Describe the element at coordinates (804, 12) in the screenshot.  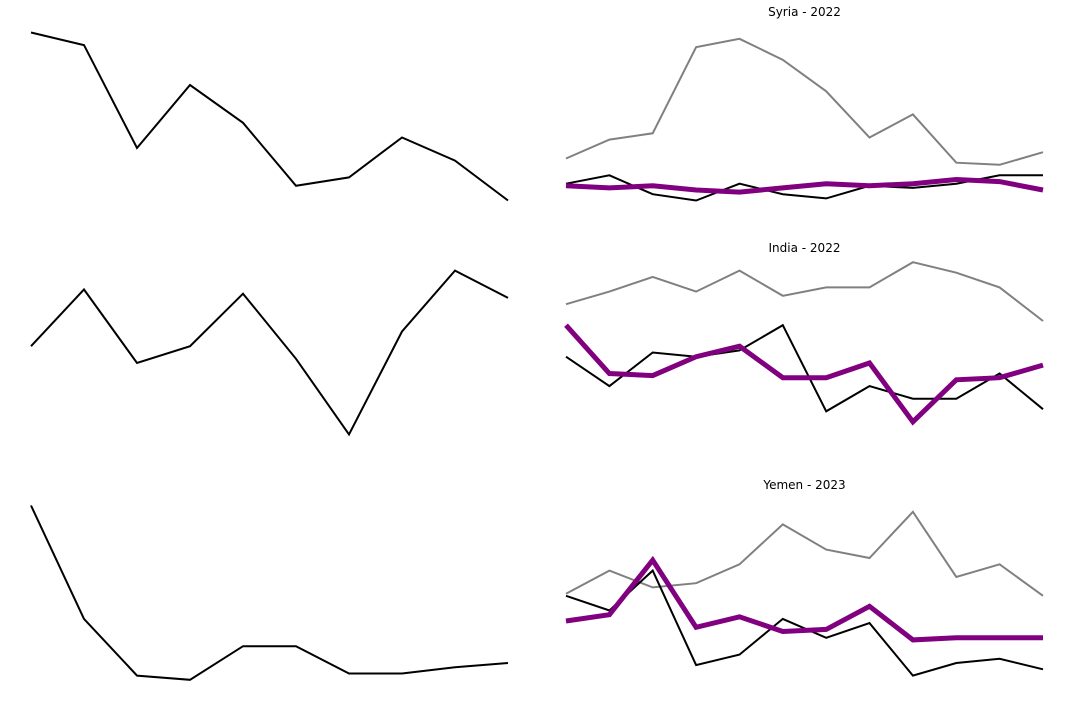
I see `panel-title: Syria - 2022` at that location.